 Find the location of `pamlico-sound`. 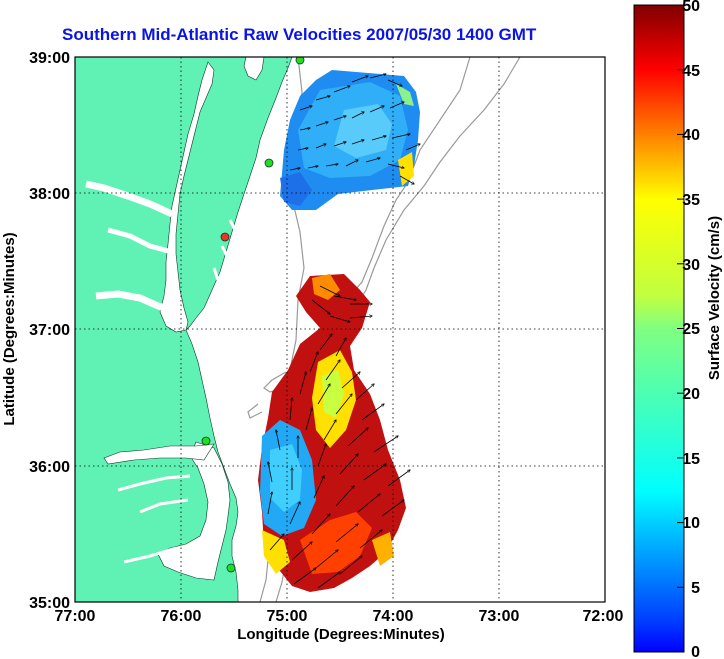

pamlico-sound is located at coordinates (194, 511).